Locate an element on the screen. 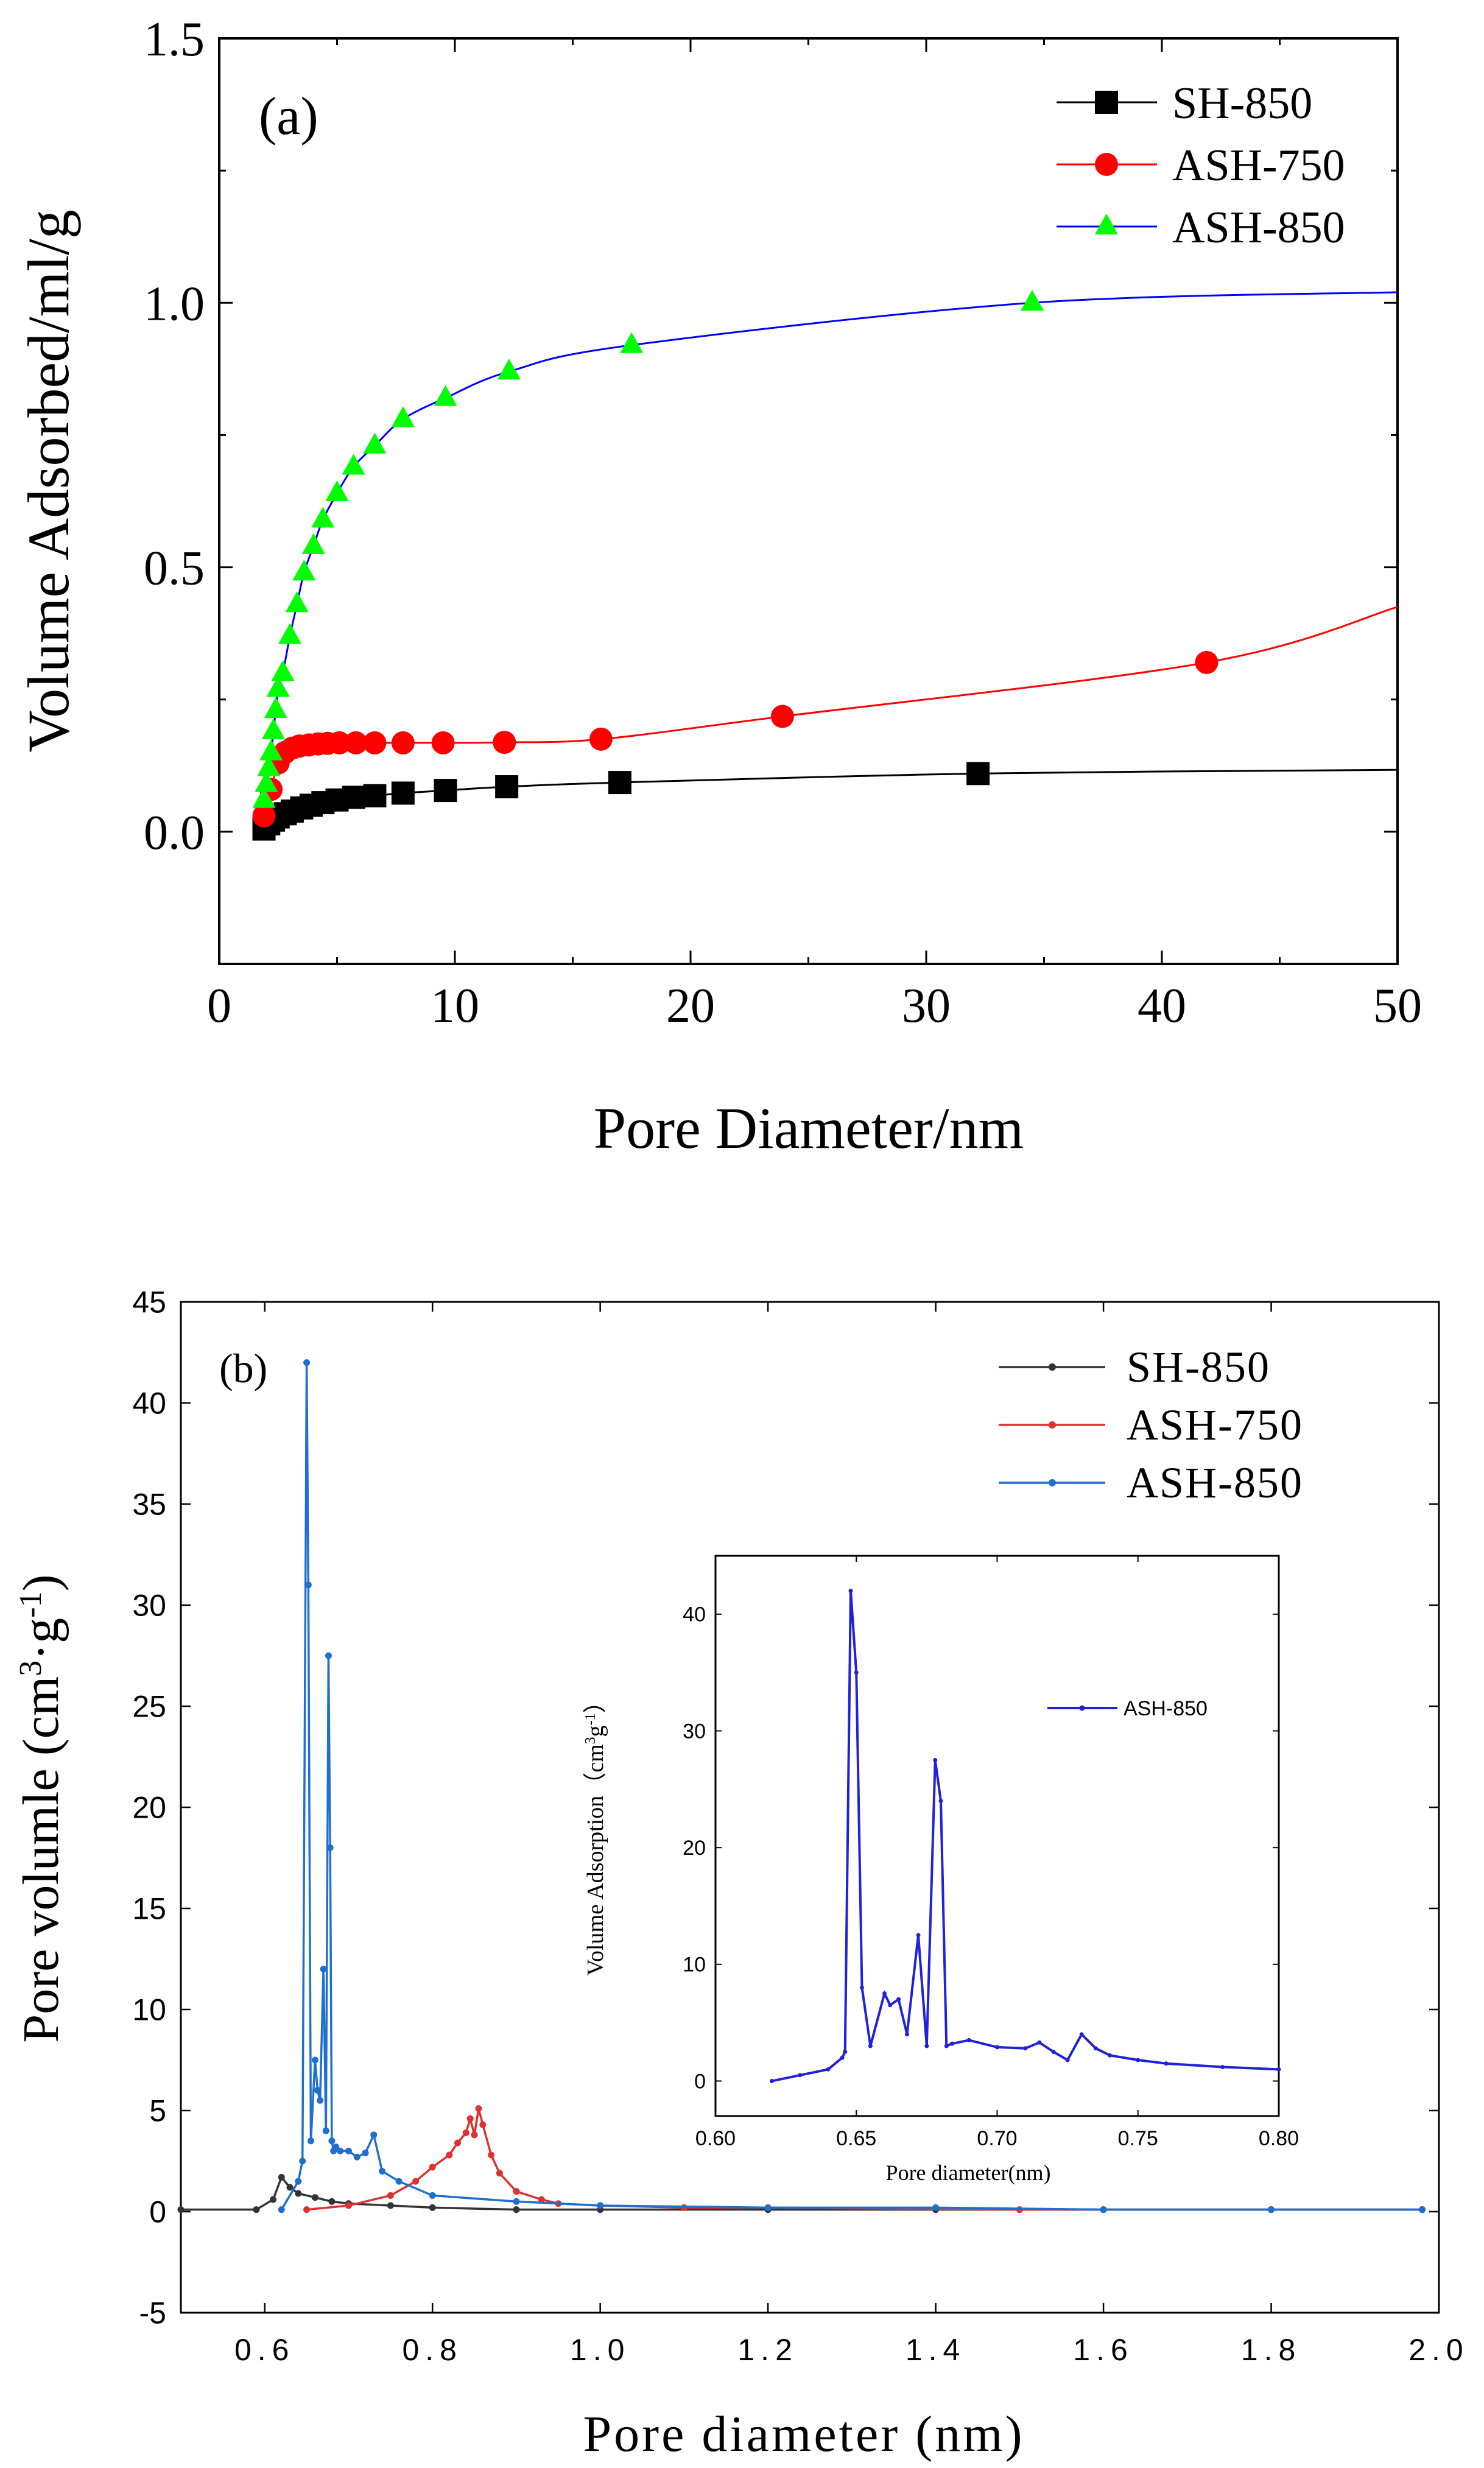 Image resolution: width=1484 pixels, height=2468 pixels. inset-plot-frame is located at coordinates (997, 1836).